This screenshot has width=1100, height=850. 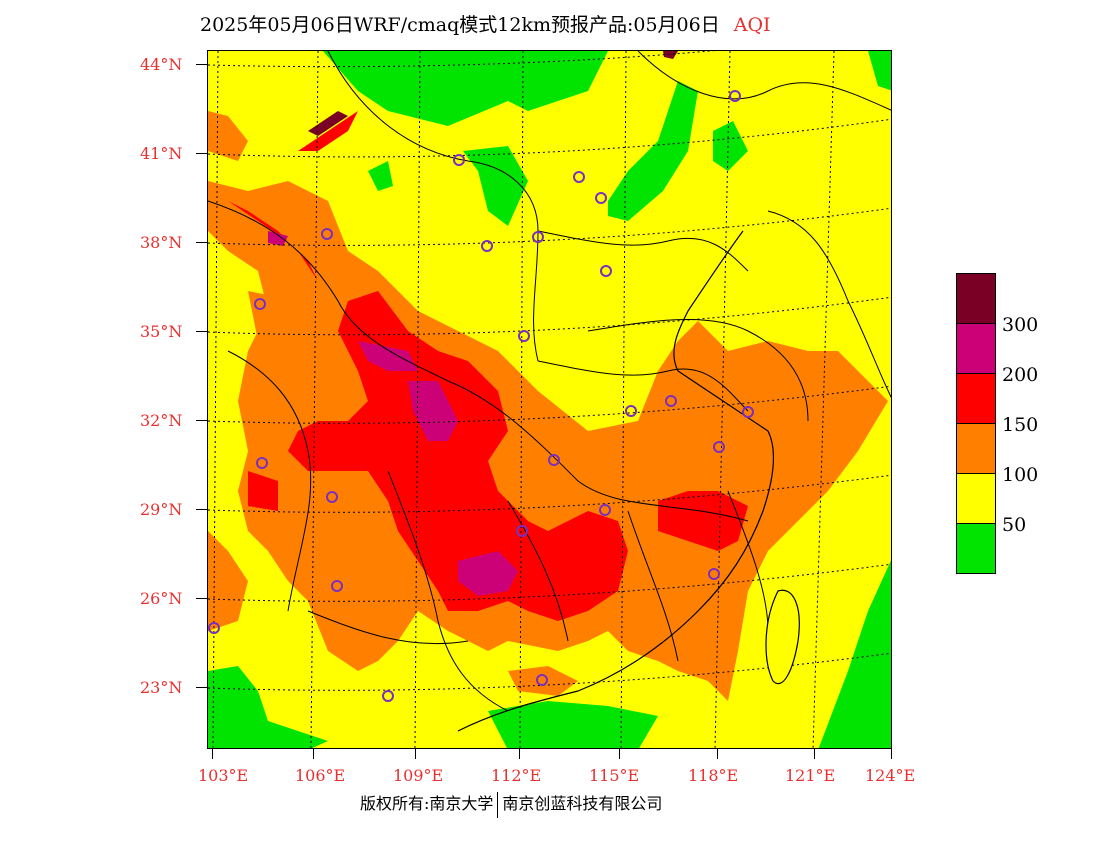 I want to click on map-title: 2025年05月06日WRF/cmaq模式12km预报产品:05月06日 AQI, so click(x=485, y=23).